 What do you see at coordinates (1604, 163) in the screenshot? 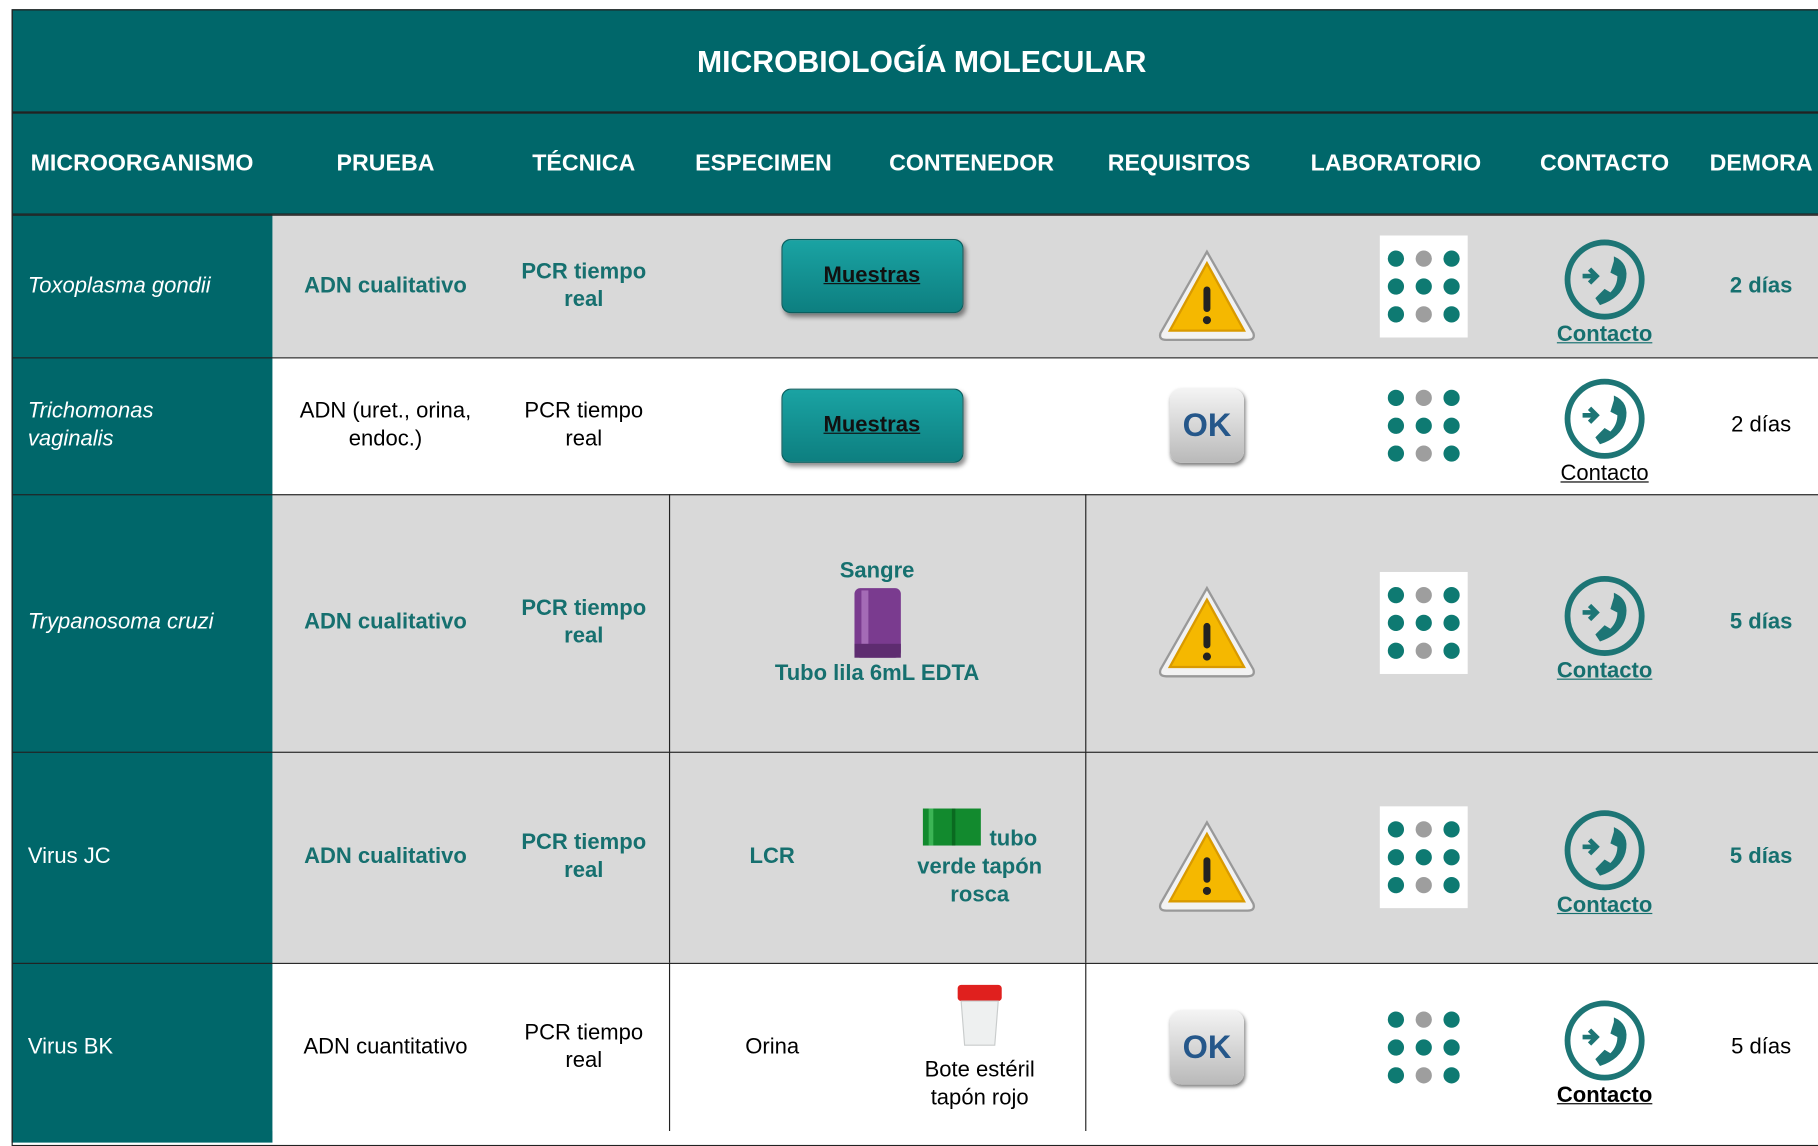
I see `column-header: CONTACTO` at bounding box center [1604, 163].